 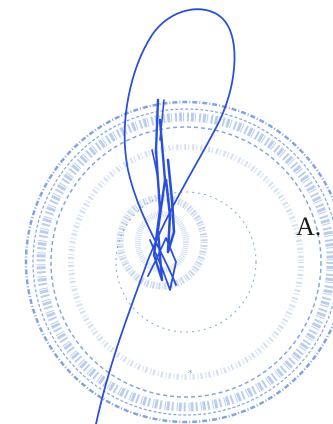 What do you see at coordinates (190, 374) in the screenshot?
I see `seal-star: *` at bounding box center [190, 374].